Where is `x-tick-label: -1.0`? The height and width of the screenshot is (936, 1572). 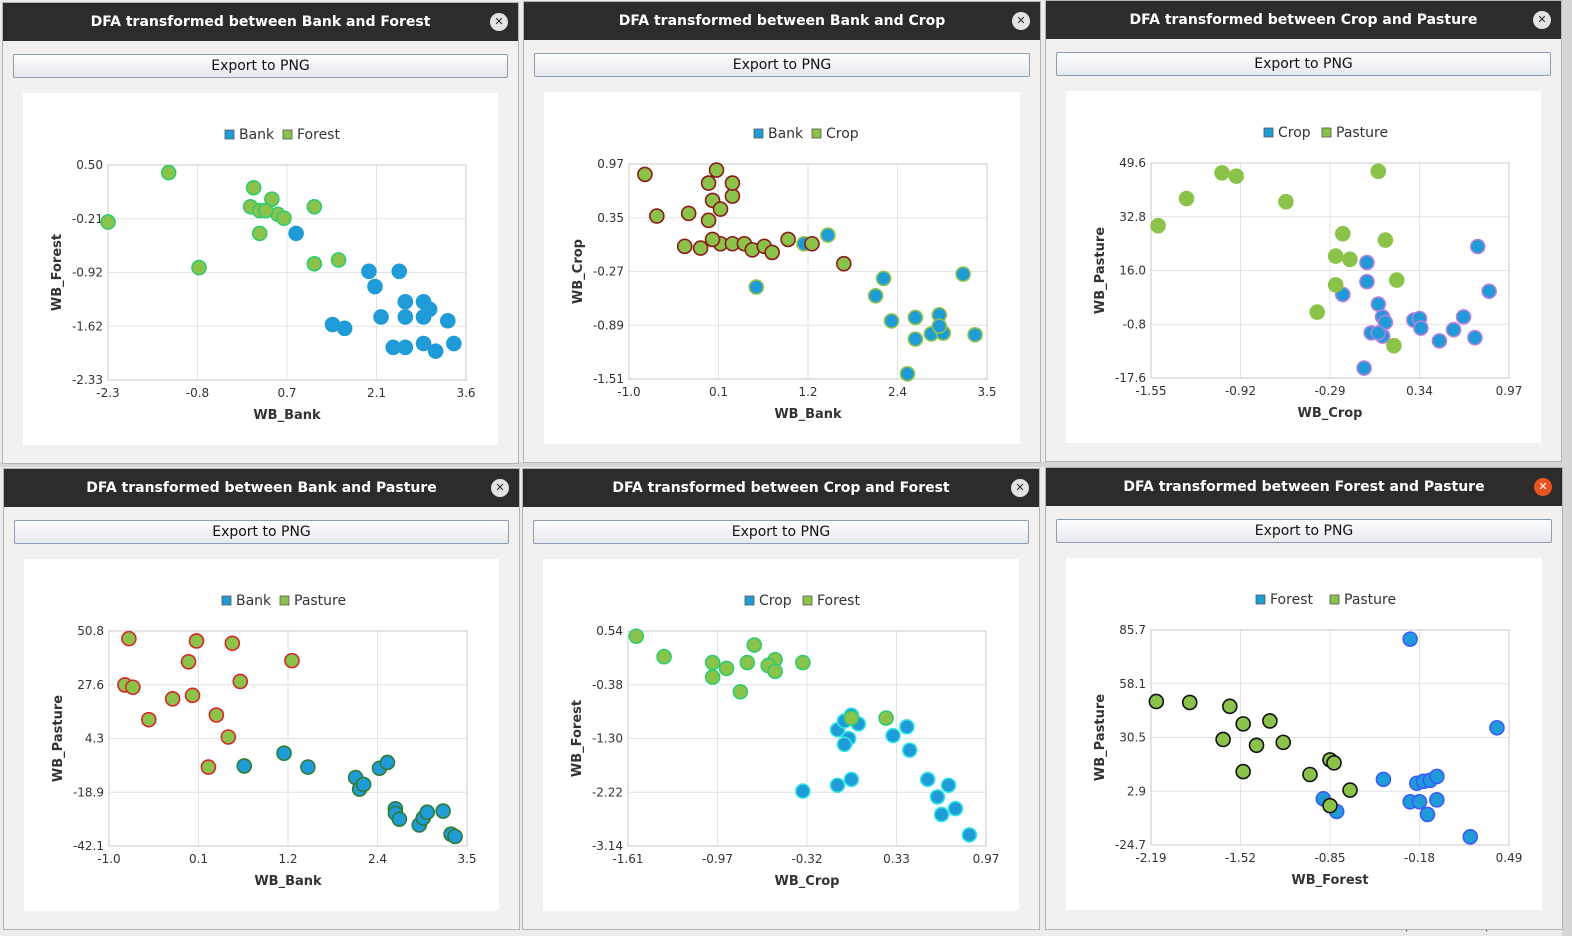 x-tick-label: -1.0 is located at coordinates (108, 859).